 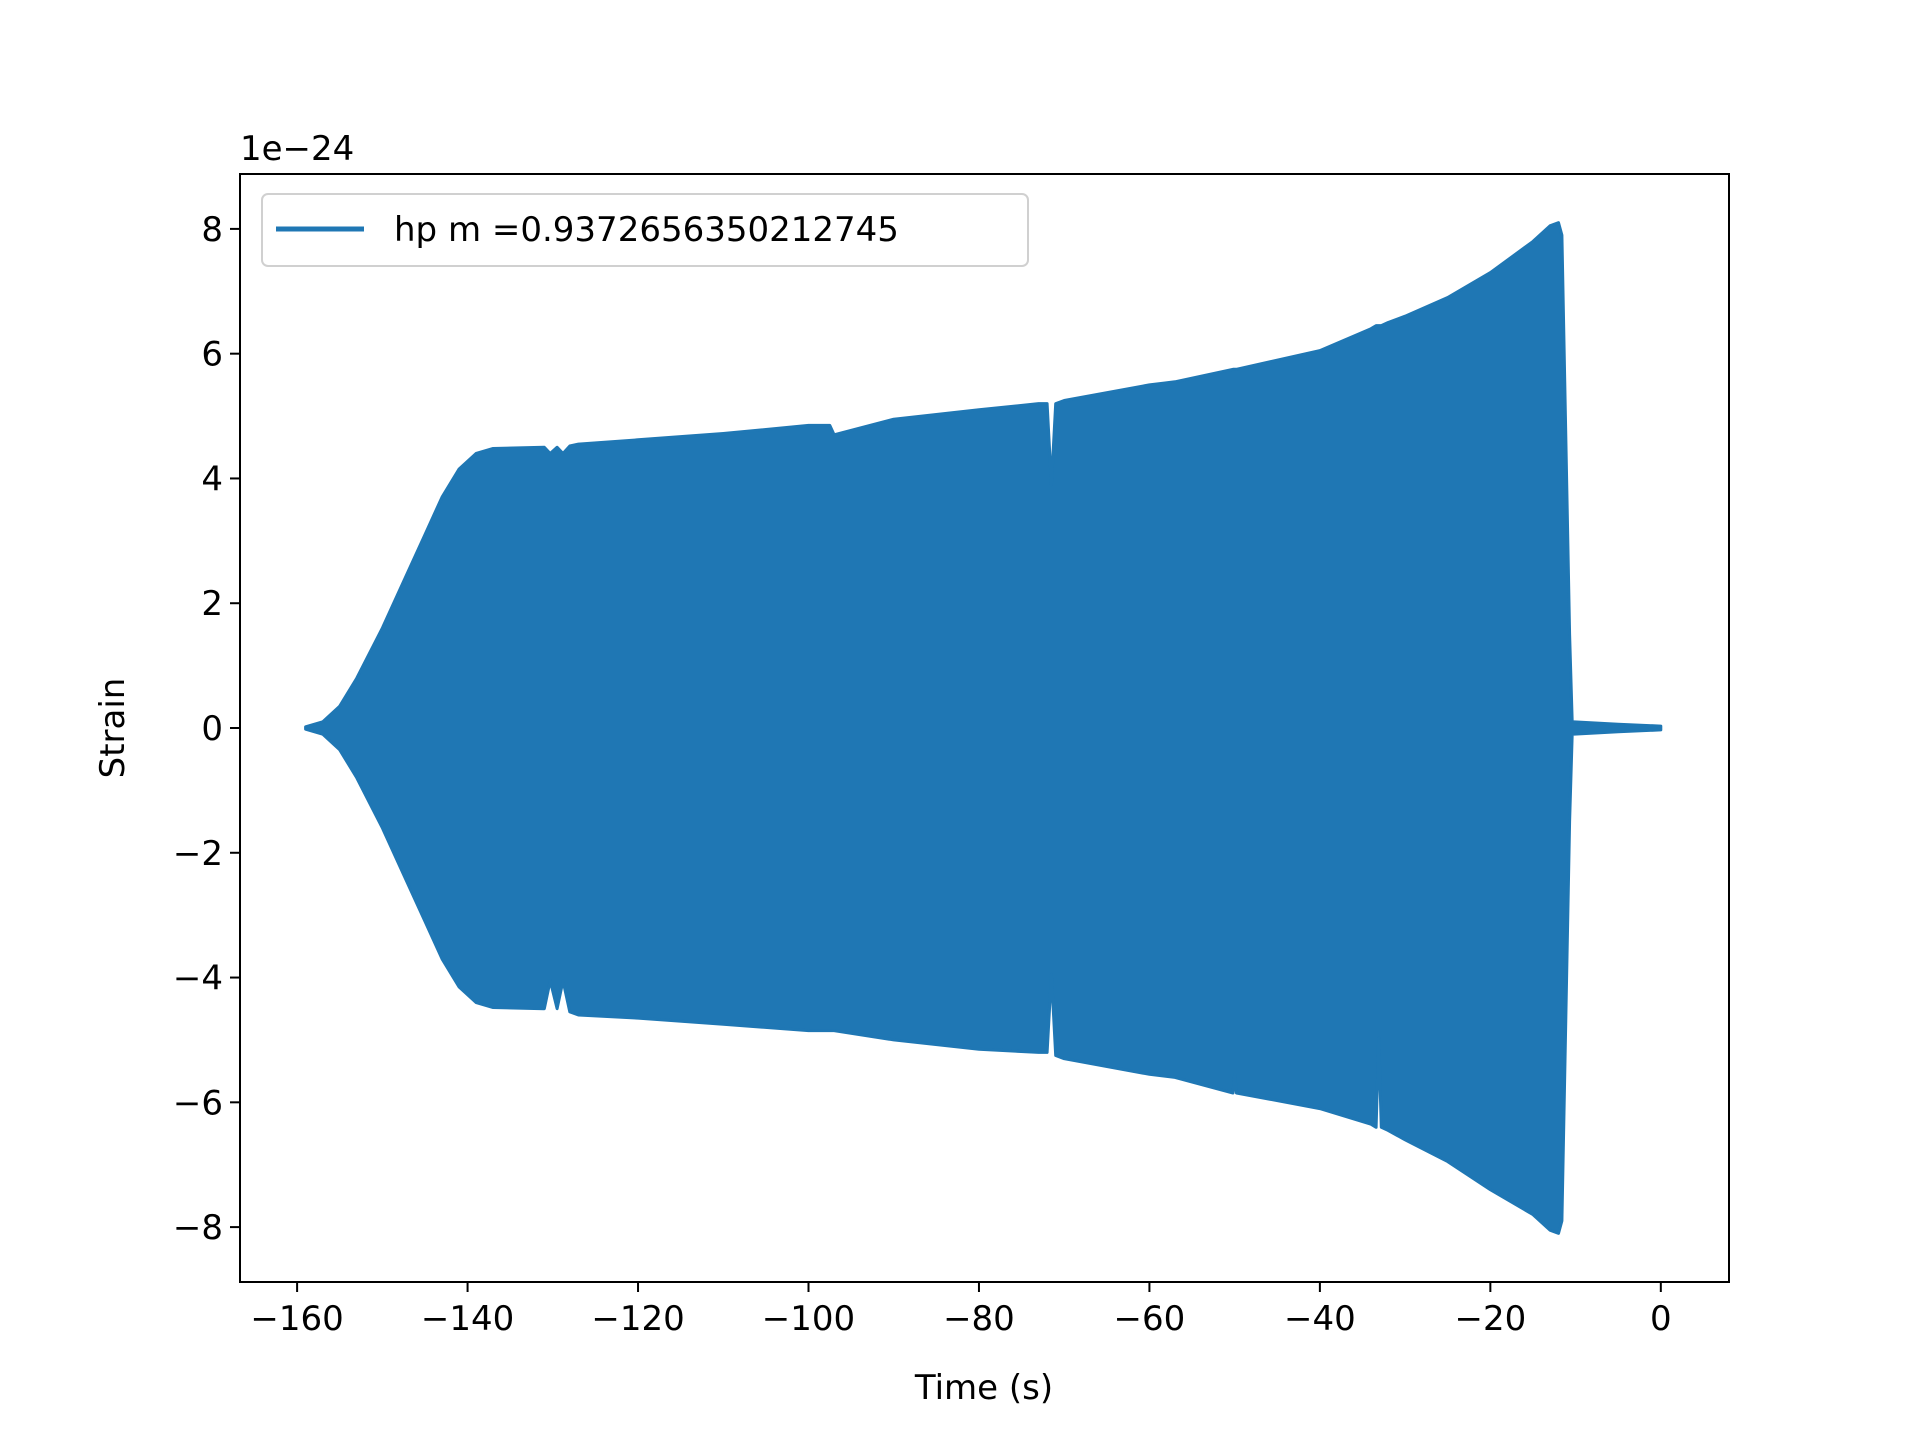 I want to click on y-offset-label: 1e−24, so click(x=297, y=149).